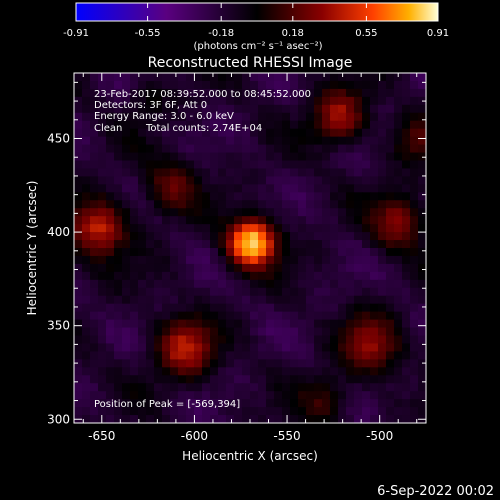 Image resolution: width=500 pixels, height=500 pixels. I want to click on annotation-time-range: 23-Feb-2017 08:39:52.000 to 08:45:52.000, so click(202, 94).